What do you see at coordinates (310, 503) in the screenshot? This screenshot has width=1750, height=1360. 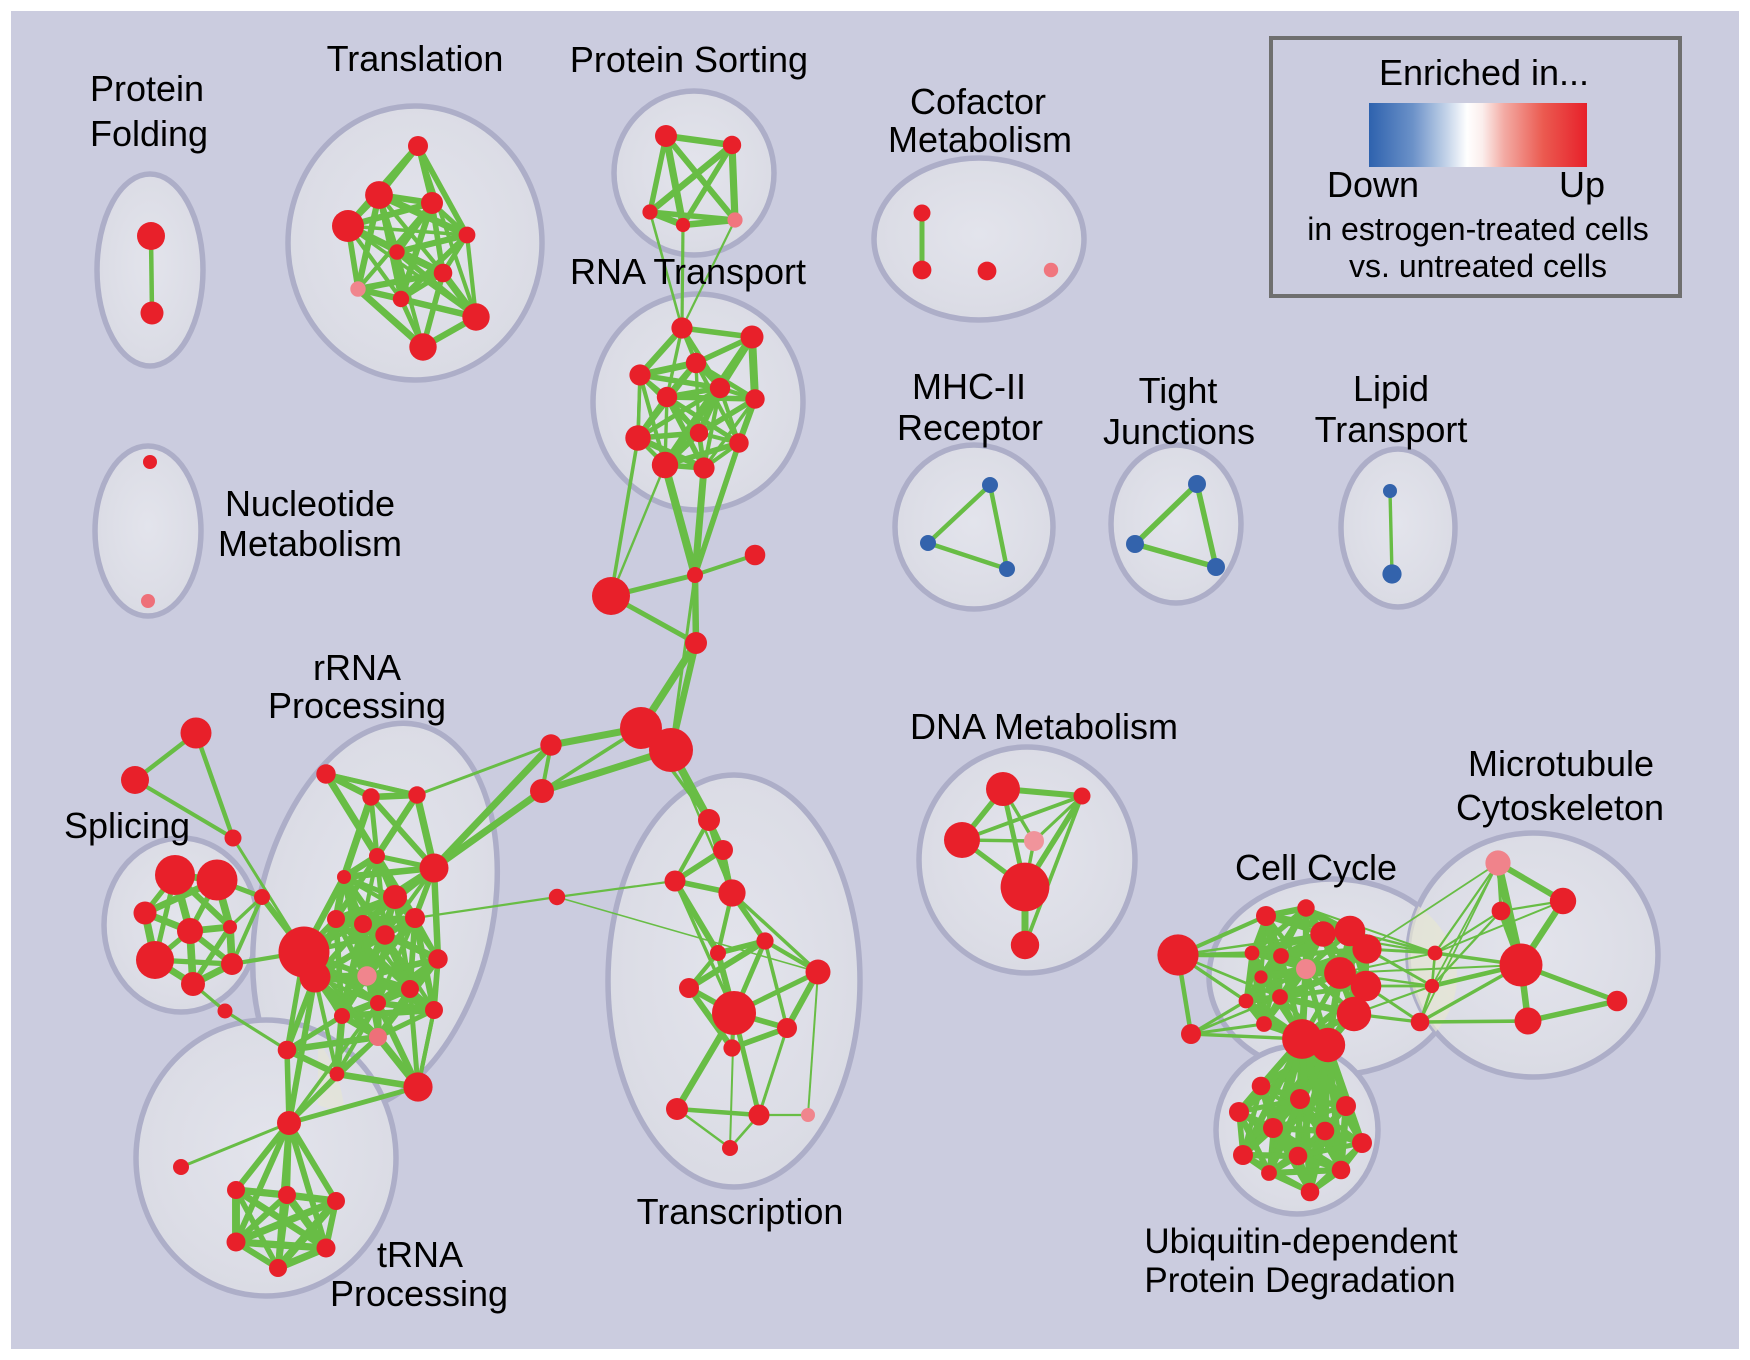 I see `svg-text: Nucleotide` at bounding box center [310, 503].